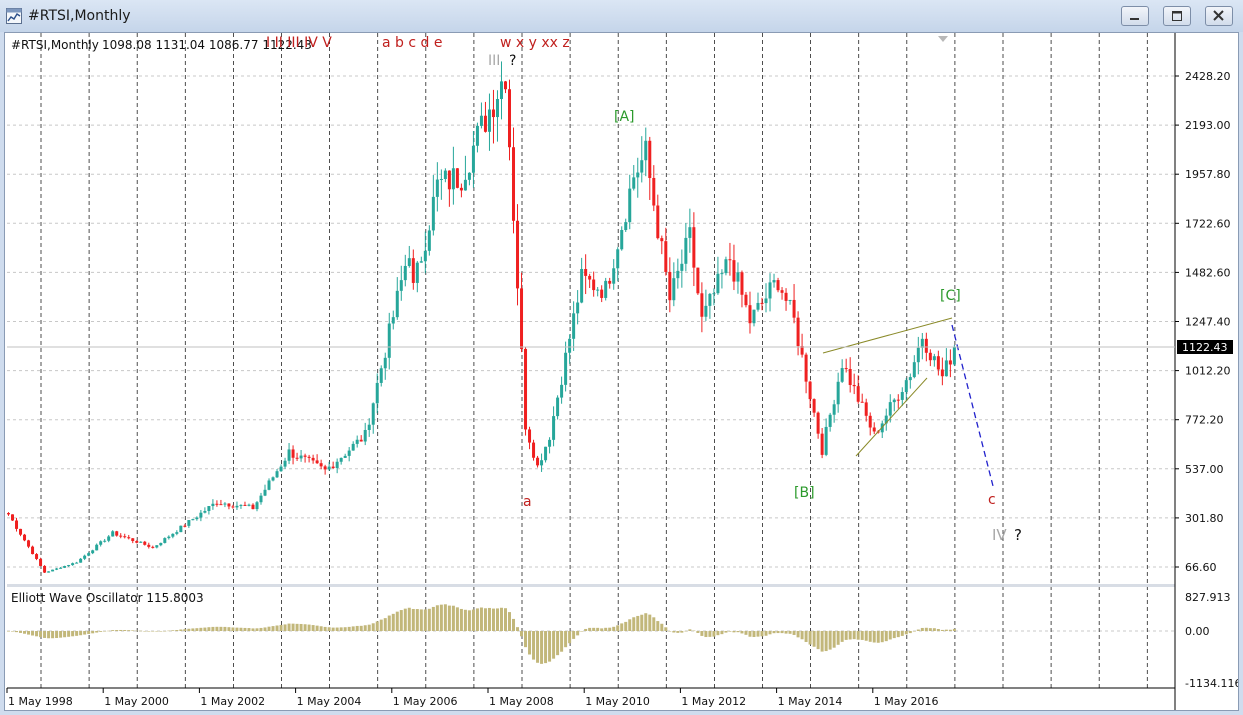 The image size is (1243, 715). I want to click on title-bar: #RTSI,Monthly, so click(621, 16).